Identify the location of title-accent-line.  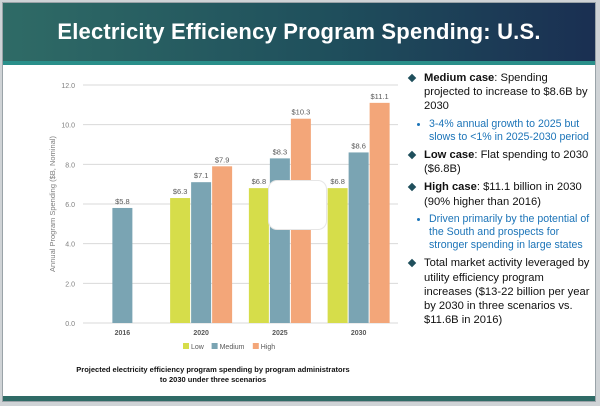
(299, 63).